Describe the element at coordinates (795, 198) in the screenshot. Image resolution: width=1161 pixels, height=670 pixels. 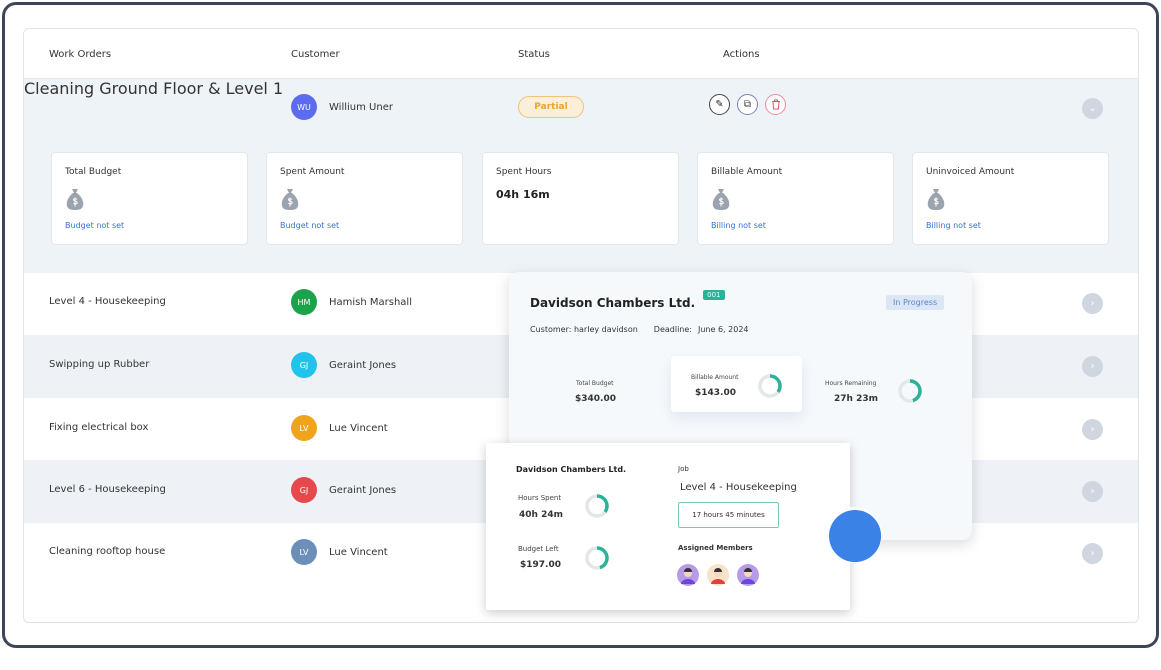
I see `stat-card: Billable Amount Billing not set` at that location.